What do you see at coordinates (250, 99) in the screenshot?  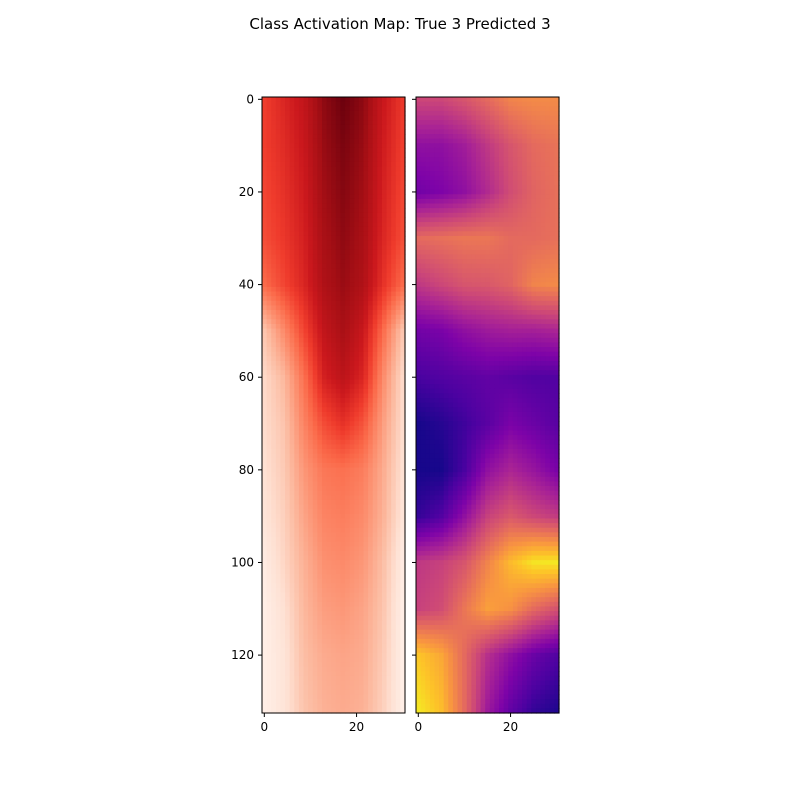 I see `y-tick-label: 0` at bounding box center [250, 99].